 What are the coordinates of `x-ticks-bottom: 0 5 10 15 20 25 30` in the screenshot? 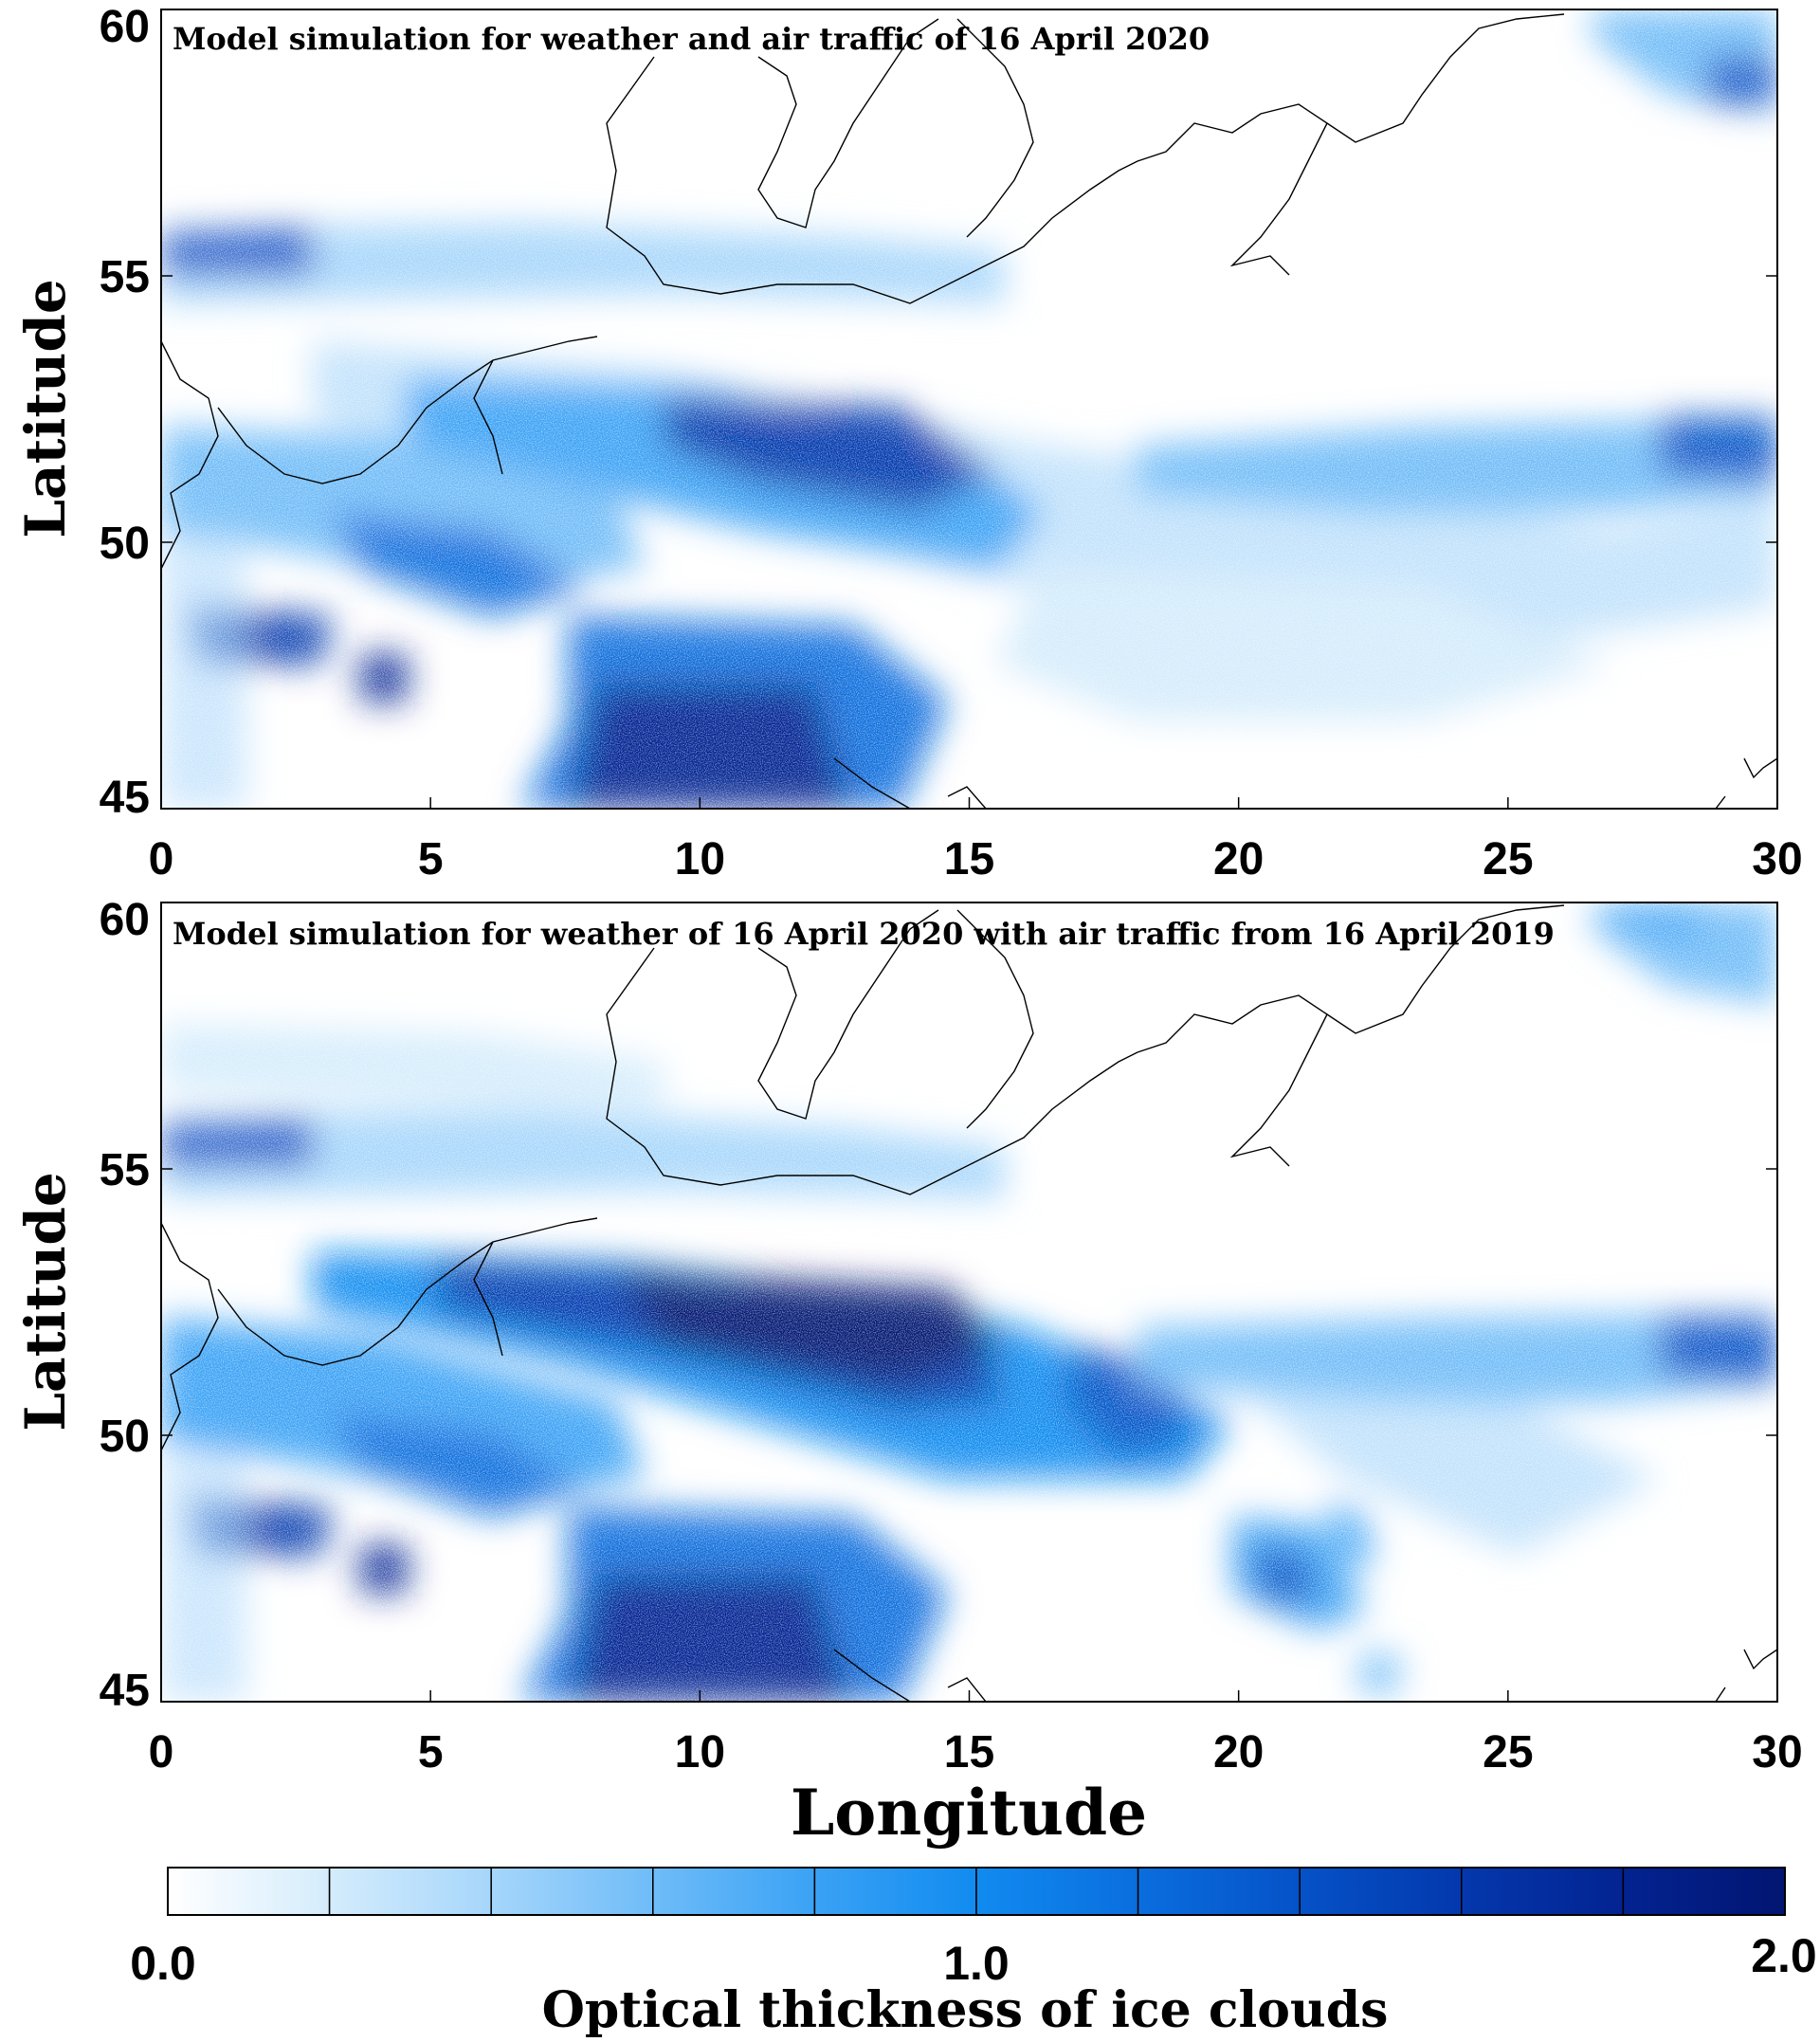 It's located at (976, 1734).